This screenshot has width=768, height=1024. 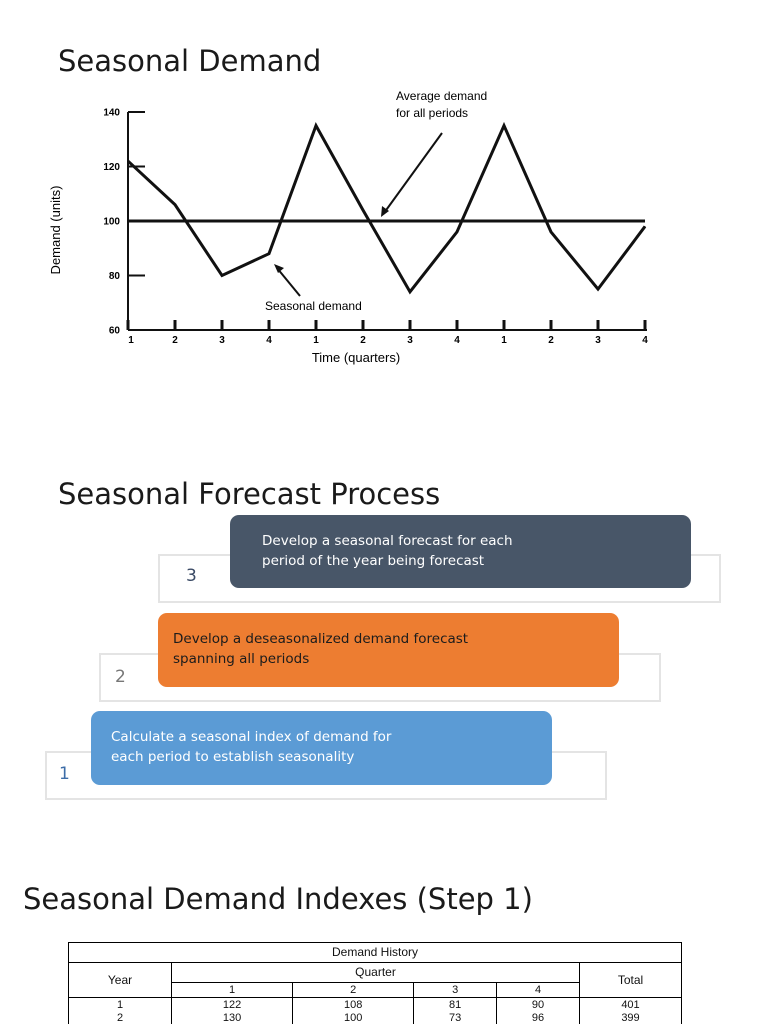 What do you see at coordinates (321, 639) in the screenshot?
I see `step-2-text-line-1: Develop a deseasonalized demand forecast` at bounding box center [321, 639].